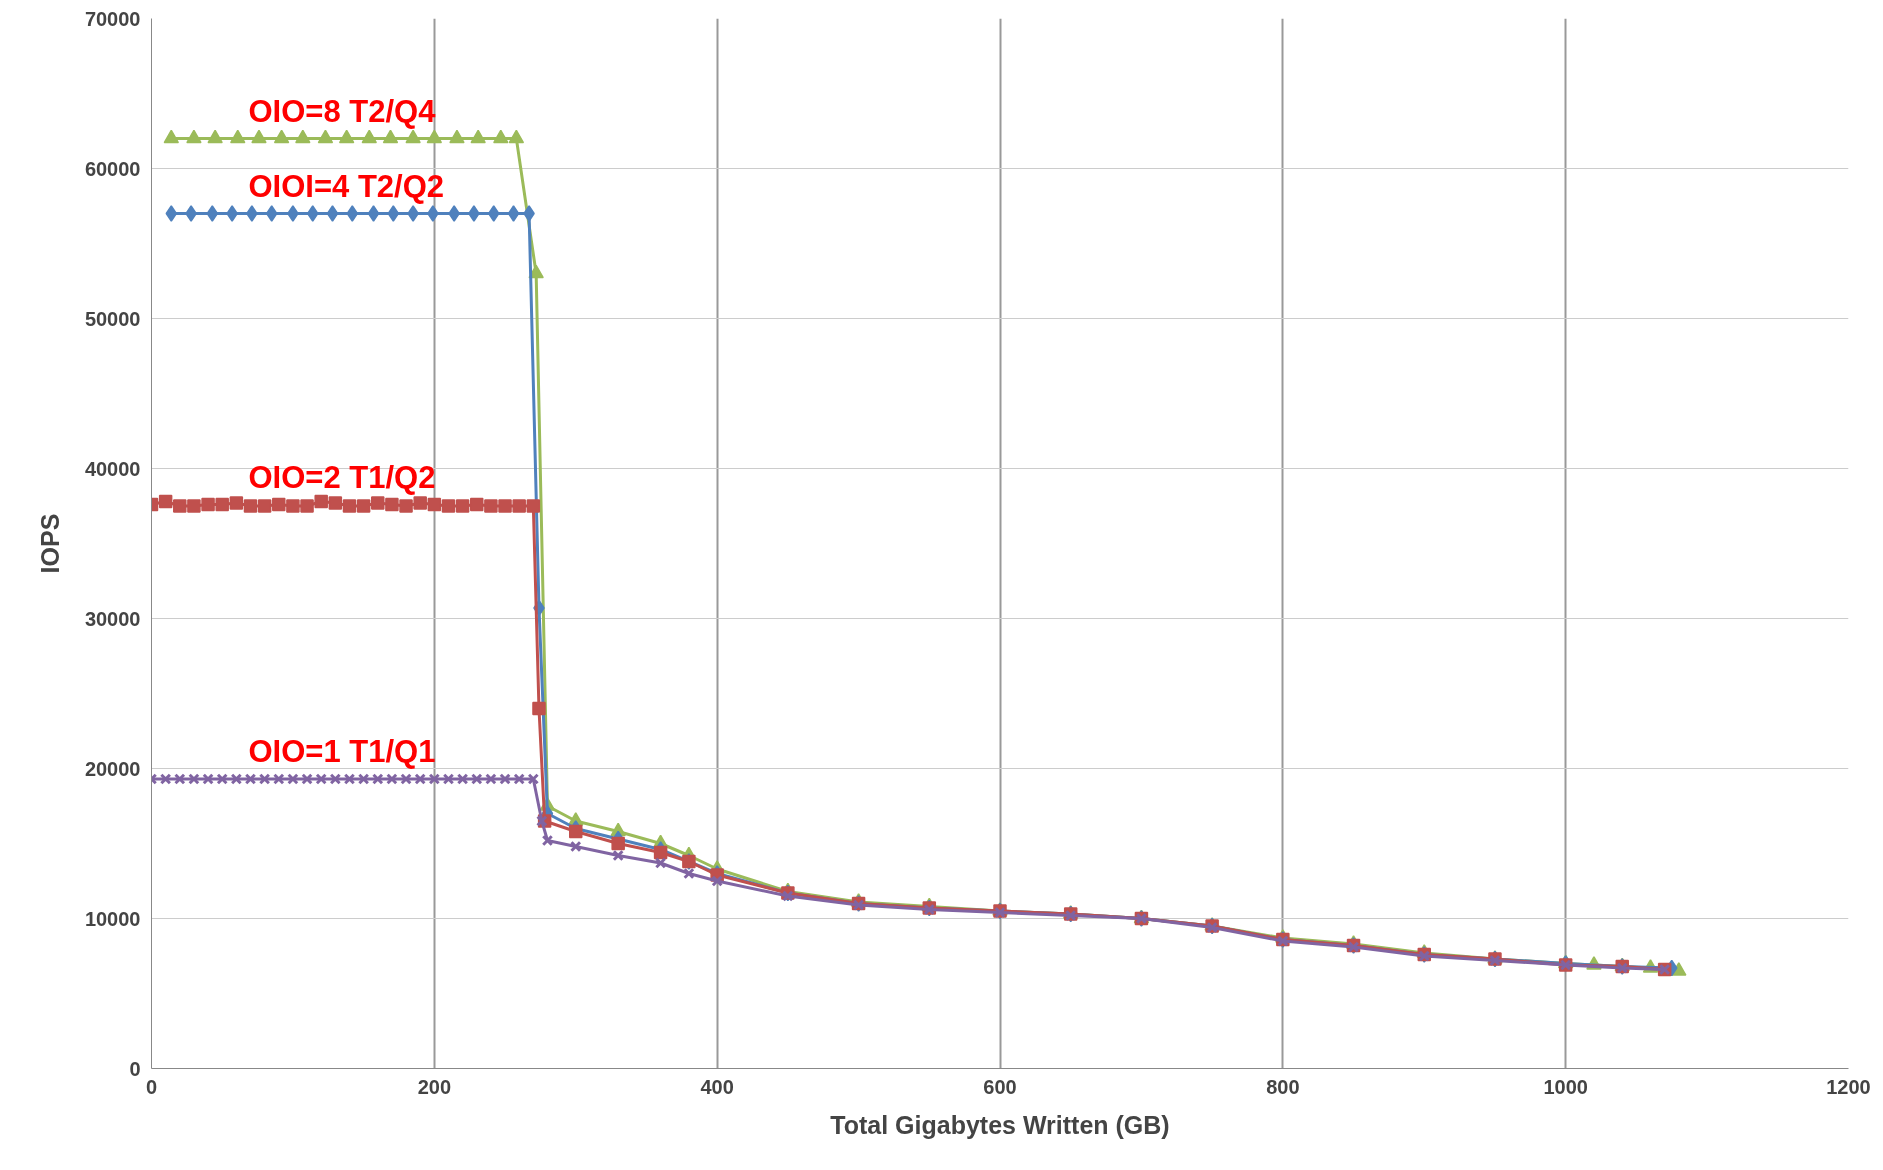 The width and height of the screenshot is (1883, 1170). Describe the element at coordinates (49, 543) in the screenshot. I see `y-axis-title: IOPS` at that location.